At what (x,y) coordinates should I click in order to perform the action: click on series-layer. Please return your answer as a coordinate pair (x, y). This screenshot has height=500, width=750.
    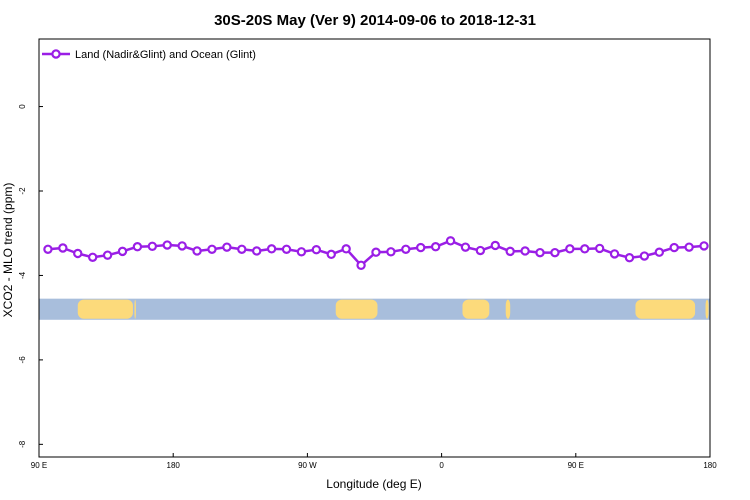
    Looking at the image, I should click on (376, 253).